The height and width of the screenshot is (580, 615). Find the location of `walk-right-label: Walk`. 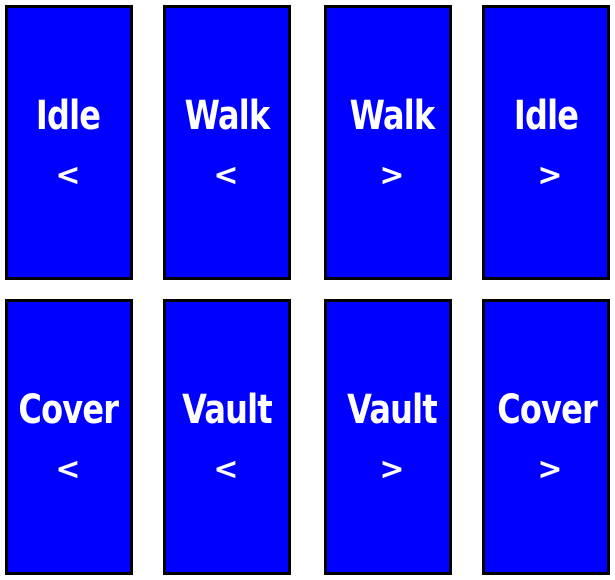

walk-right-label: Walk is located at coordinates (392, 116).